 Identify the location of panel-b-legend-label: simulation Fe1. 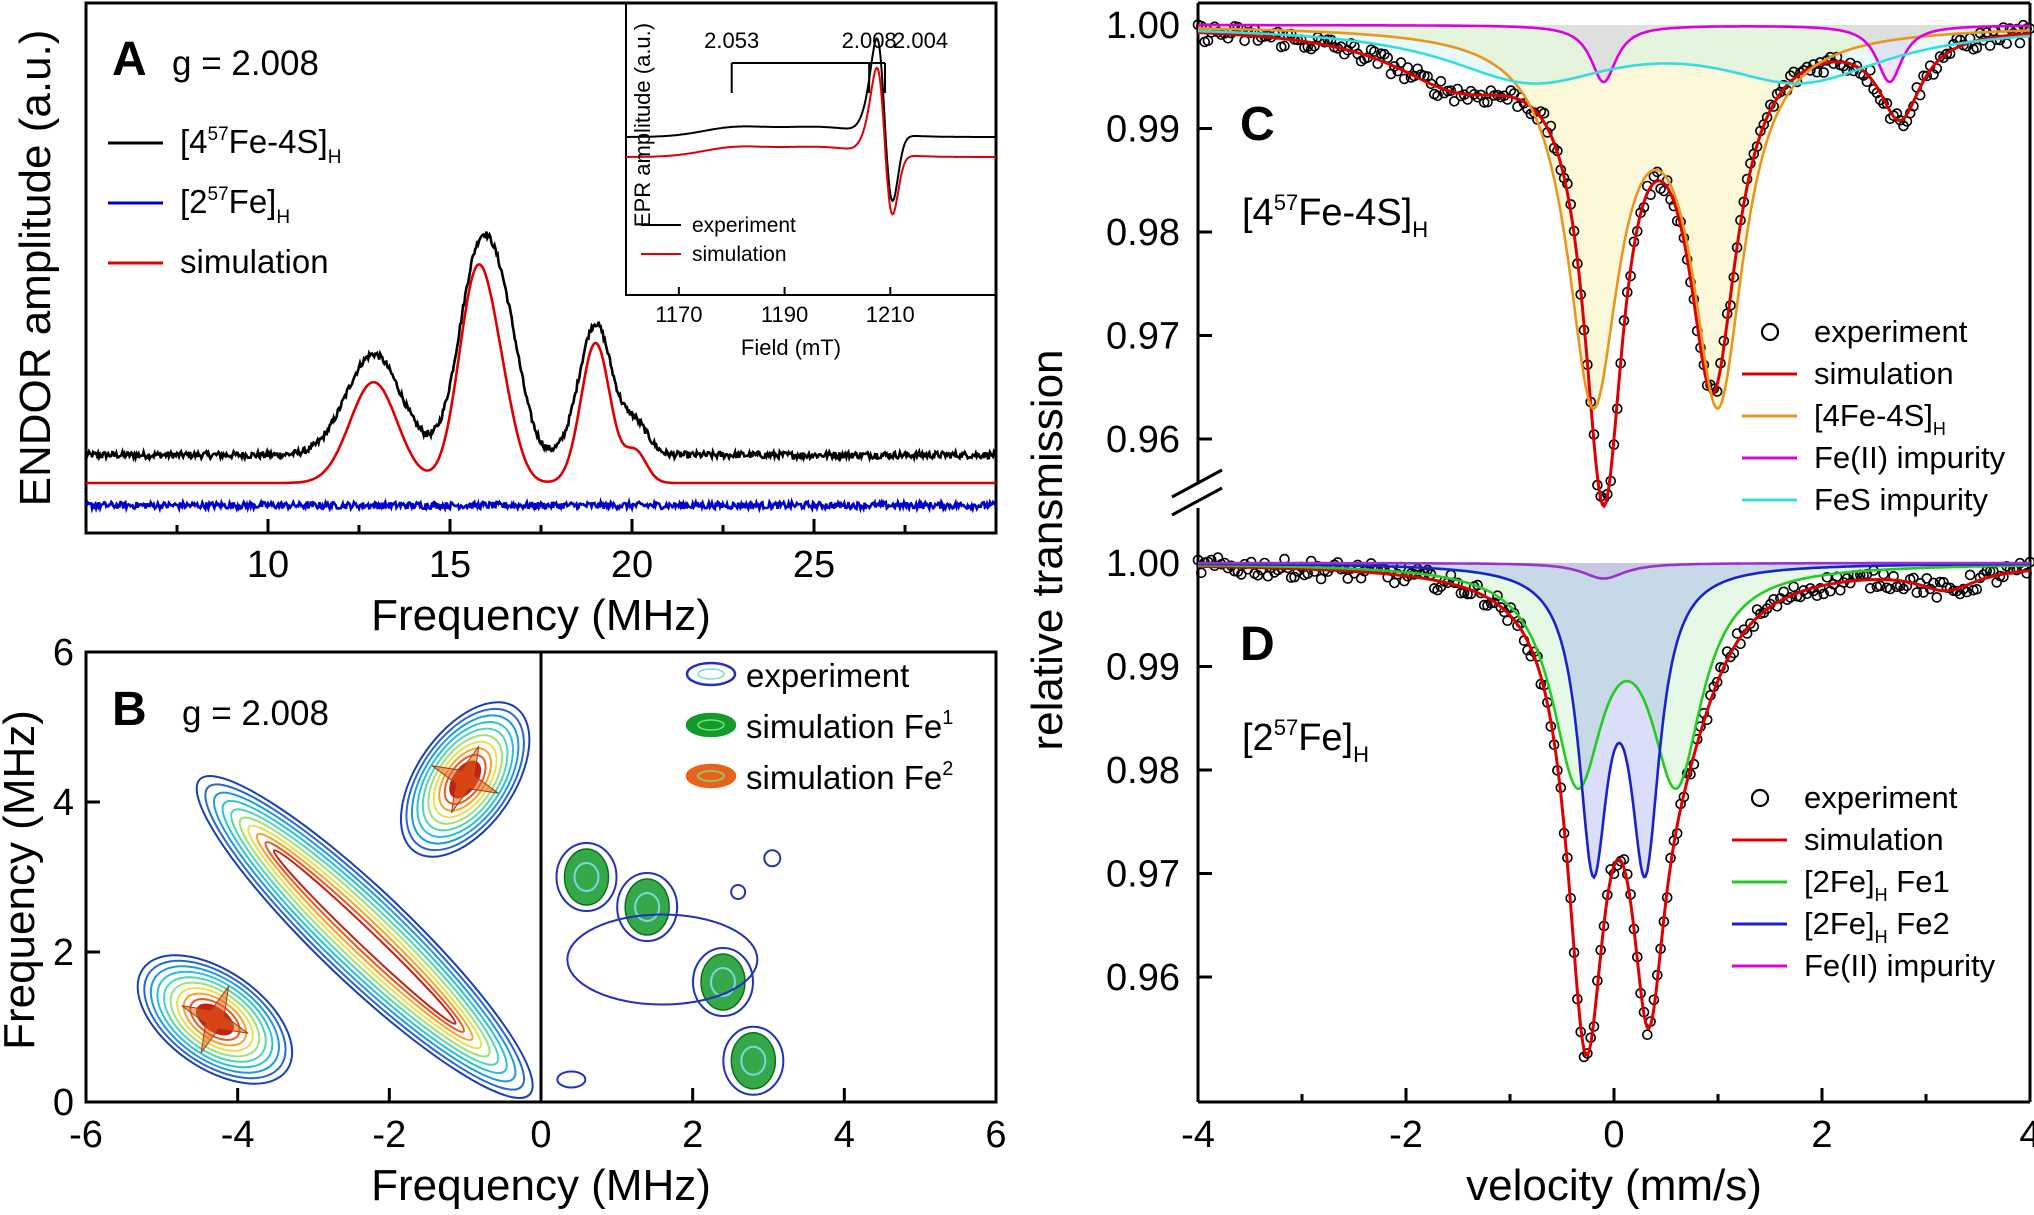
(849, 726).